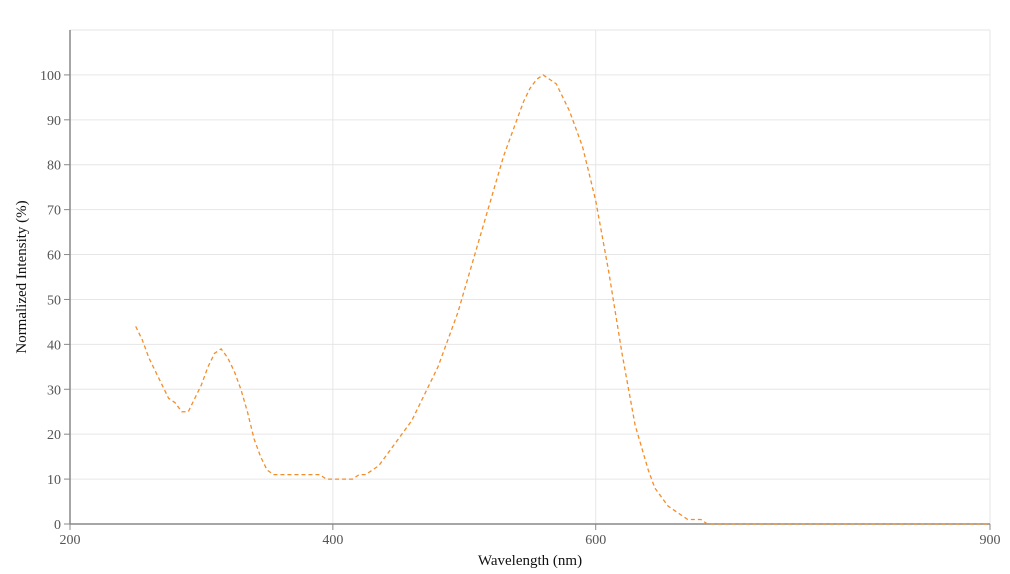 The width and height of the screenshot is (1010, 574). Describe the element at coordinates (595, 540) in the screenshot. I see `x-tick-label: 600` at that location.